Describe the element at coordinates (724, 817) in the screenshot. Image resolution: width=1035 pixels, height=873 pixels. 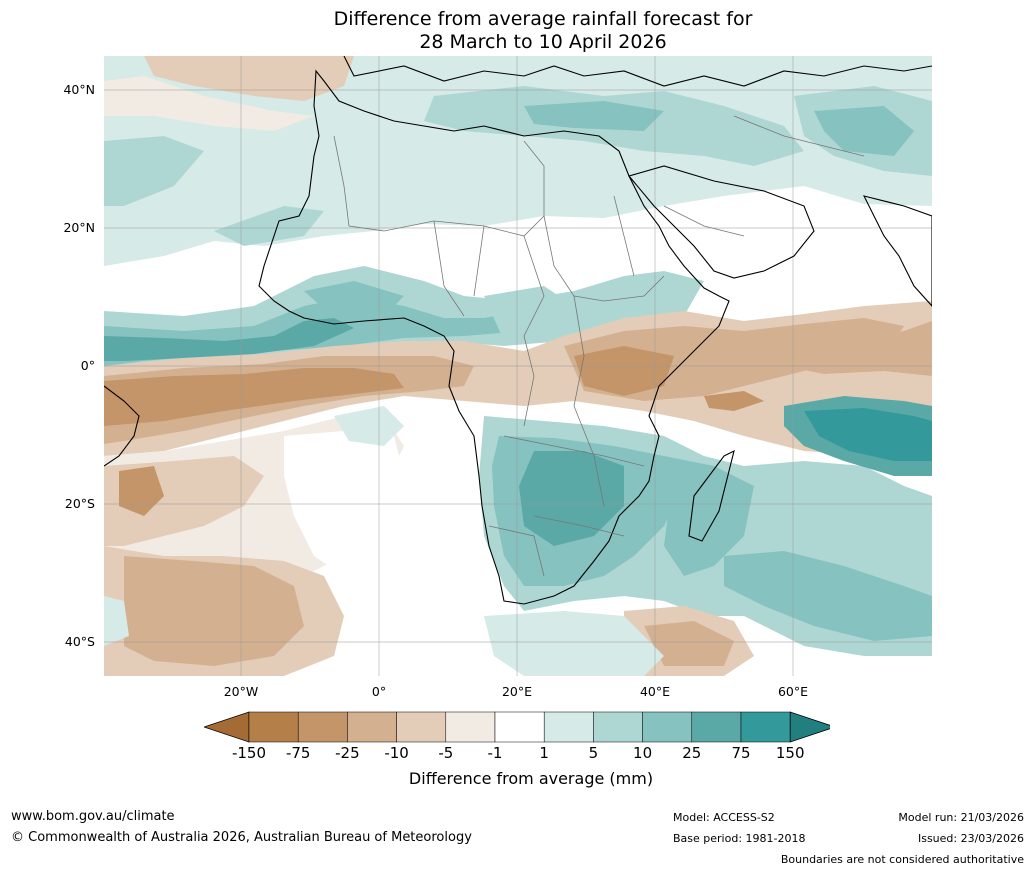
I see `footer-model: Model: ACCESS-S2` at that location.